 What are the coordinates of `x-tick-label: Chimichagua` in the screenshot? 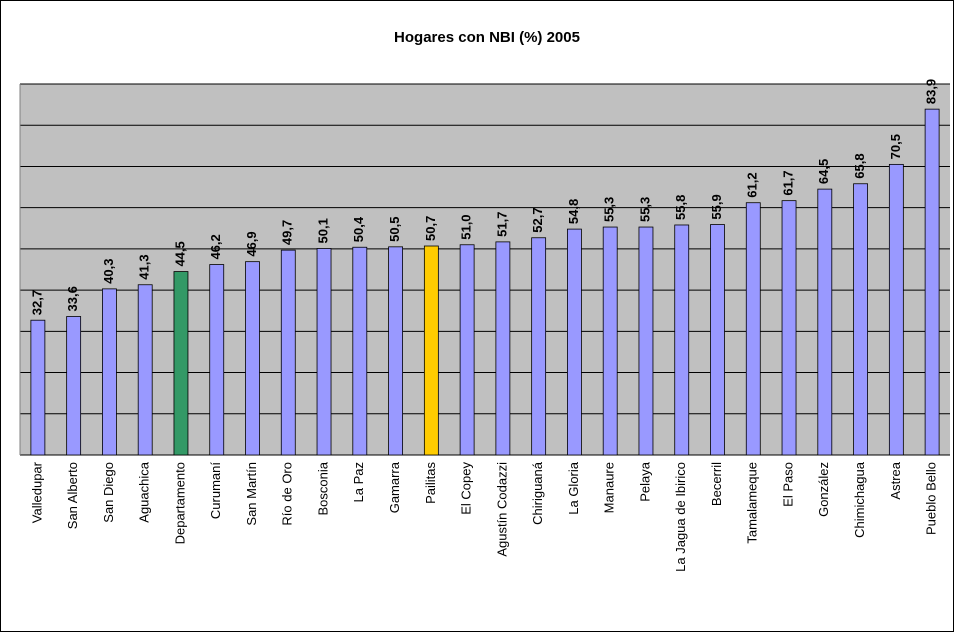 It's located at (859, 499).